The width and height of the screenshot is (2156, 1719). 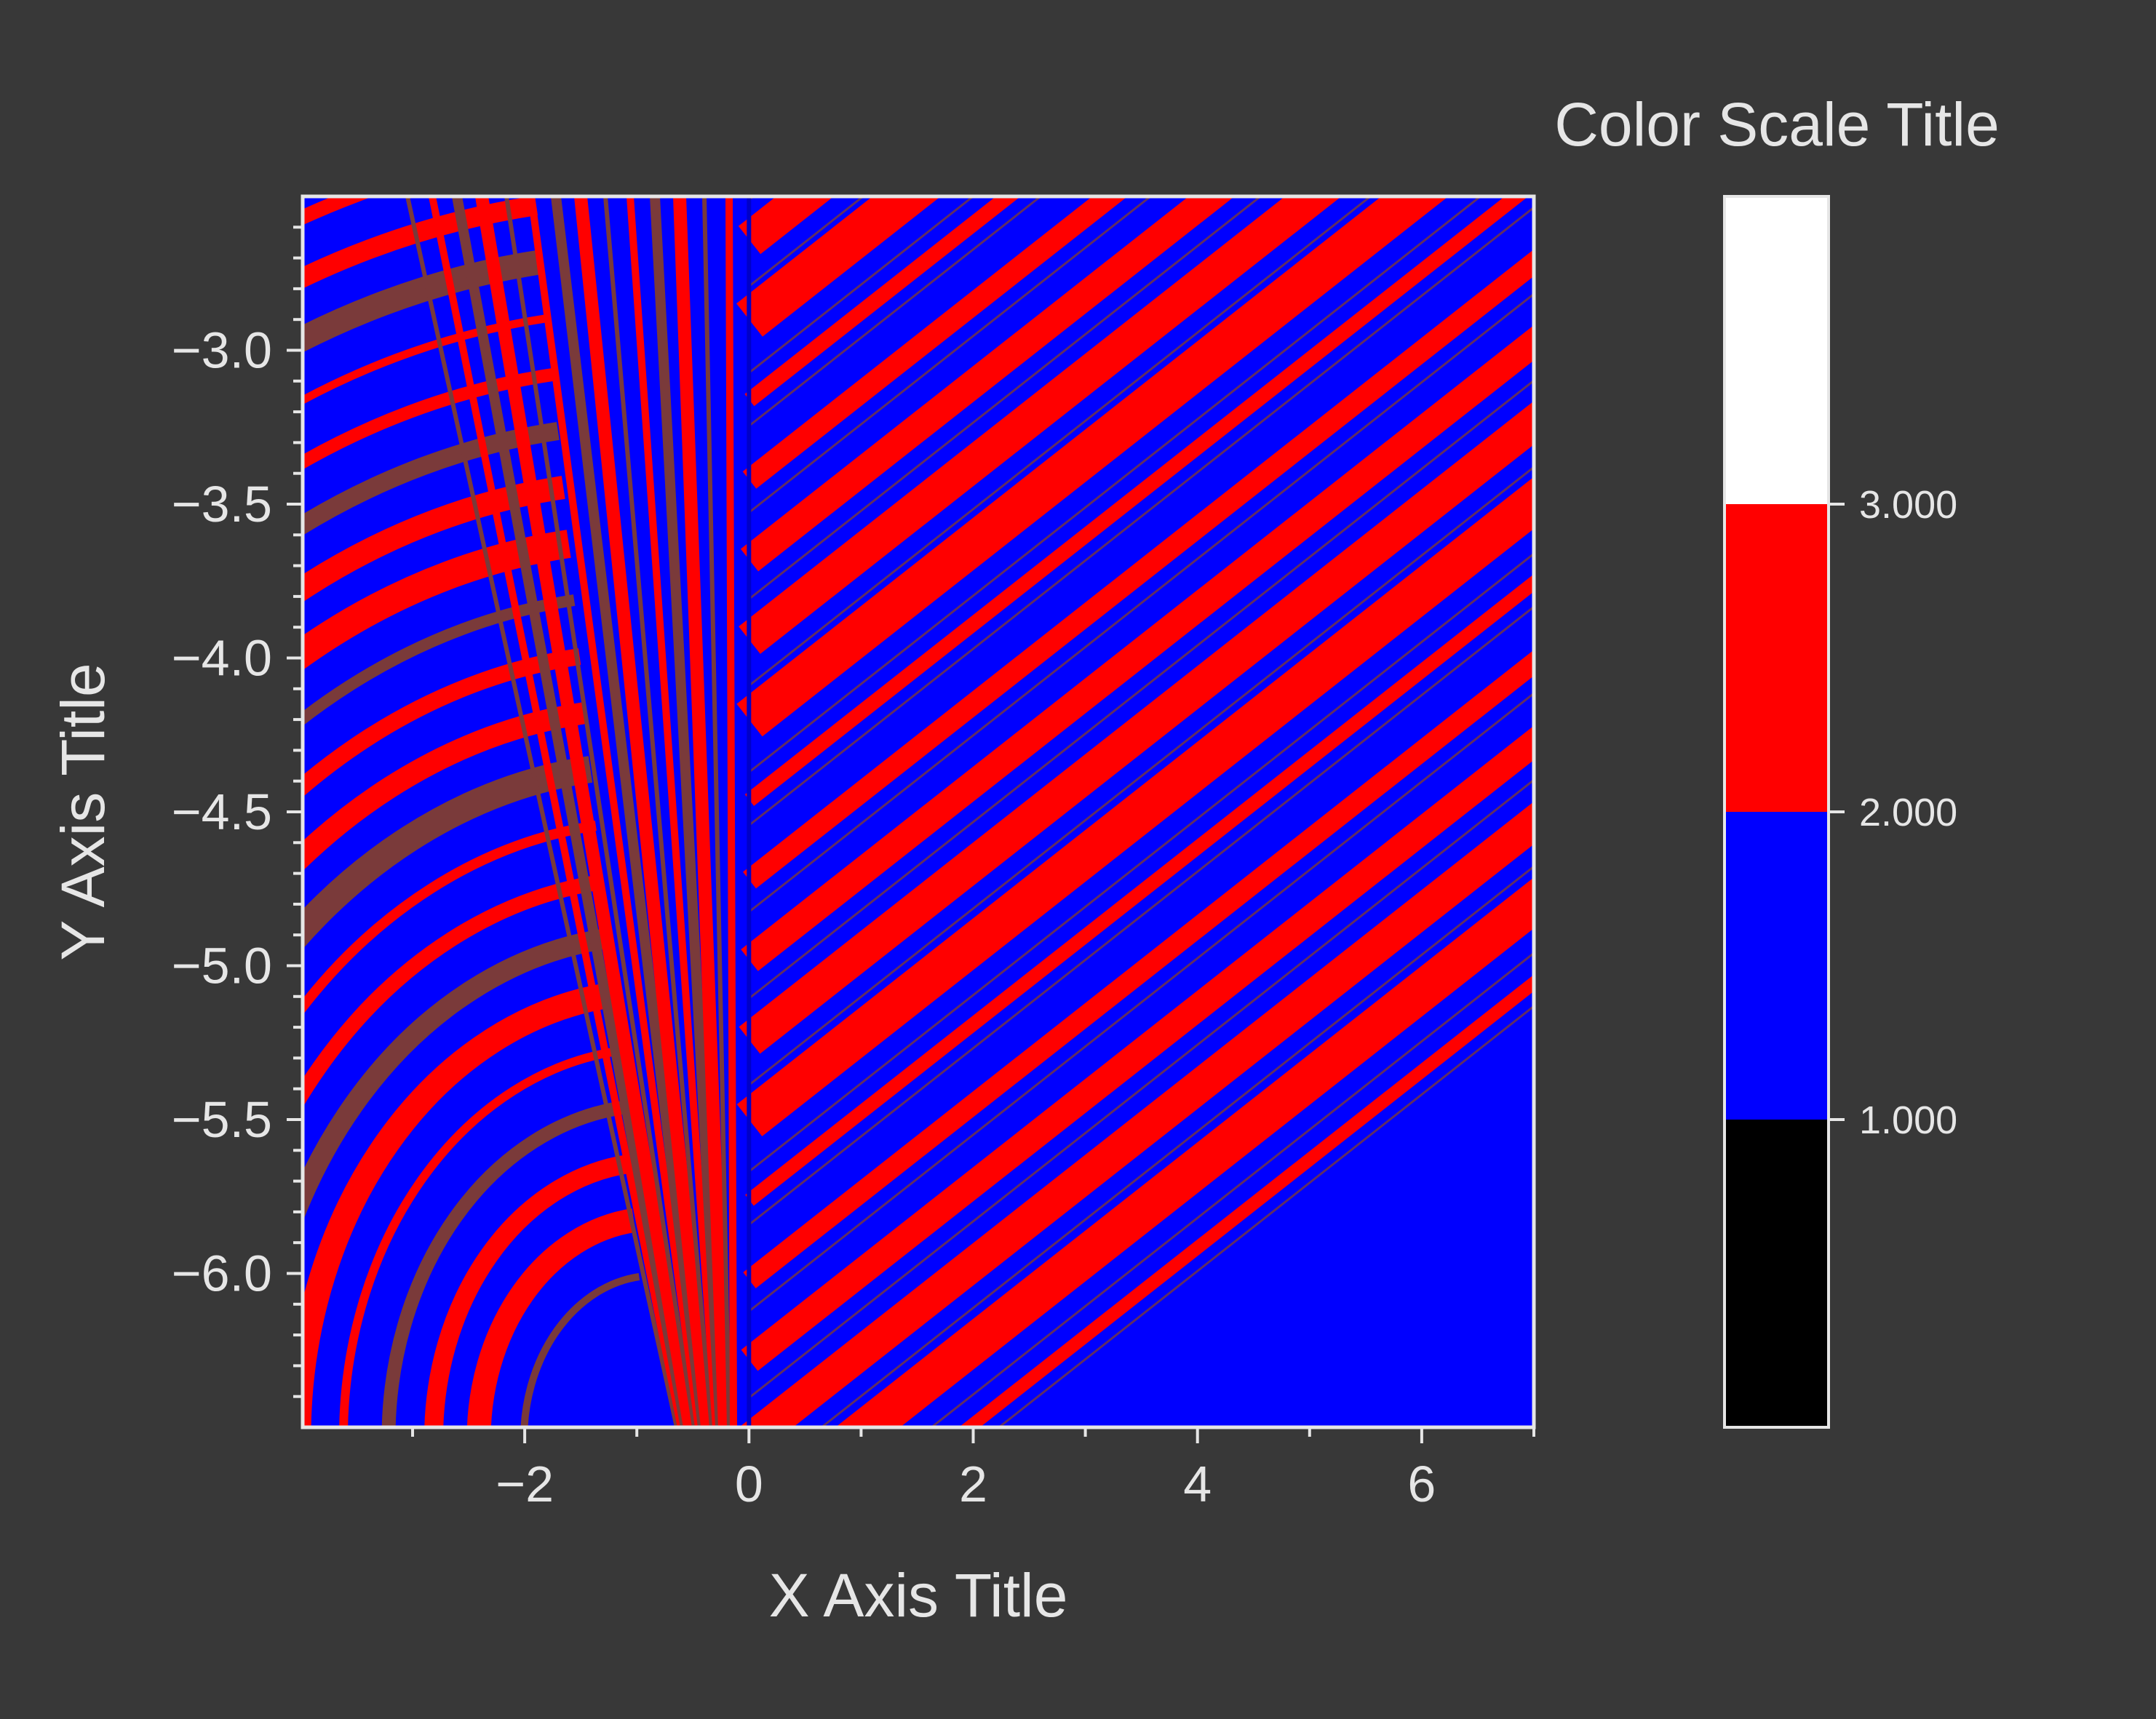 I want to click on x-tick-label: 2, so click(x=973, y=1484).